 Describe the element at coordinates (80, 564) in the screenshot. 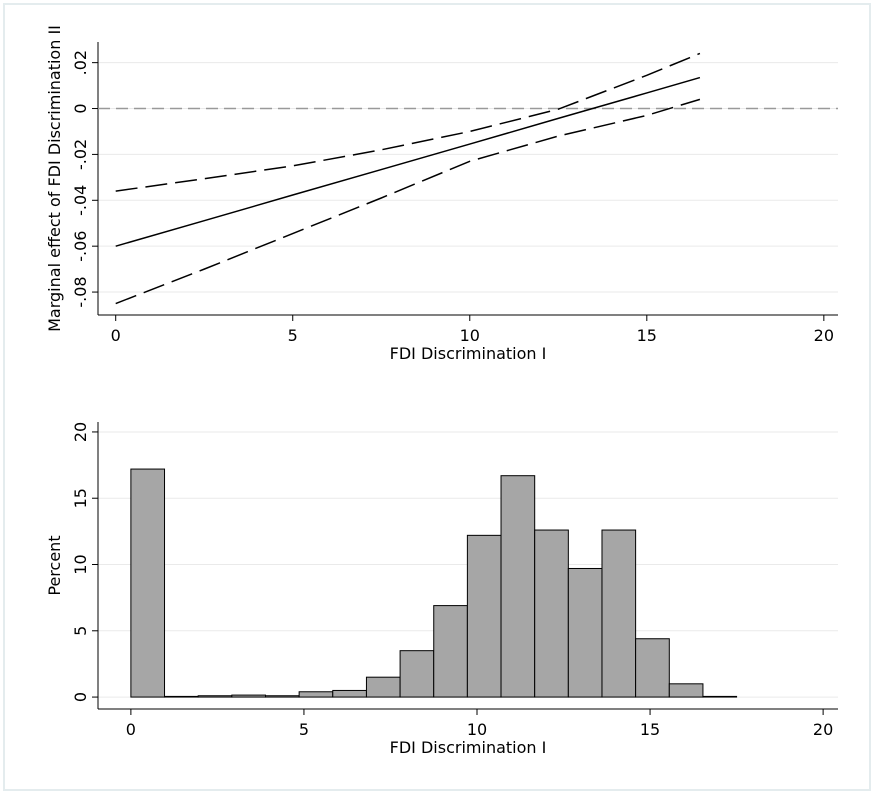

I see `y-tick-label: 10` at that location.